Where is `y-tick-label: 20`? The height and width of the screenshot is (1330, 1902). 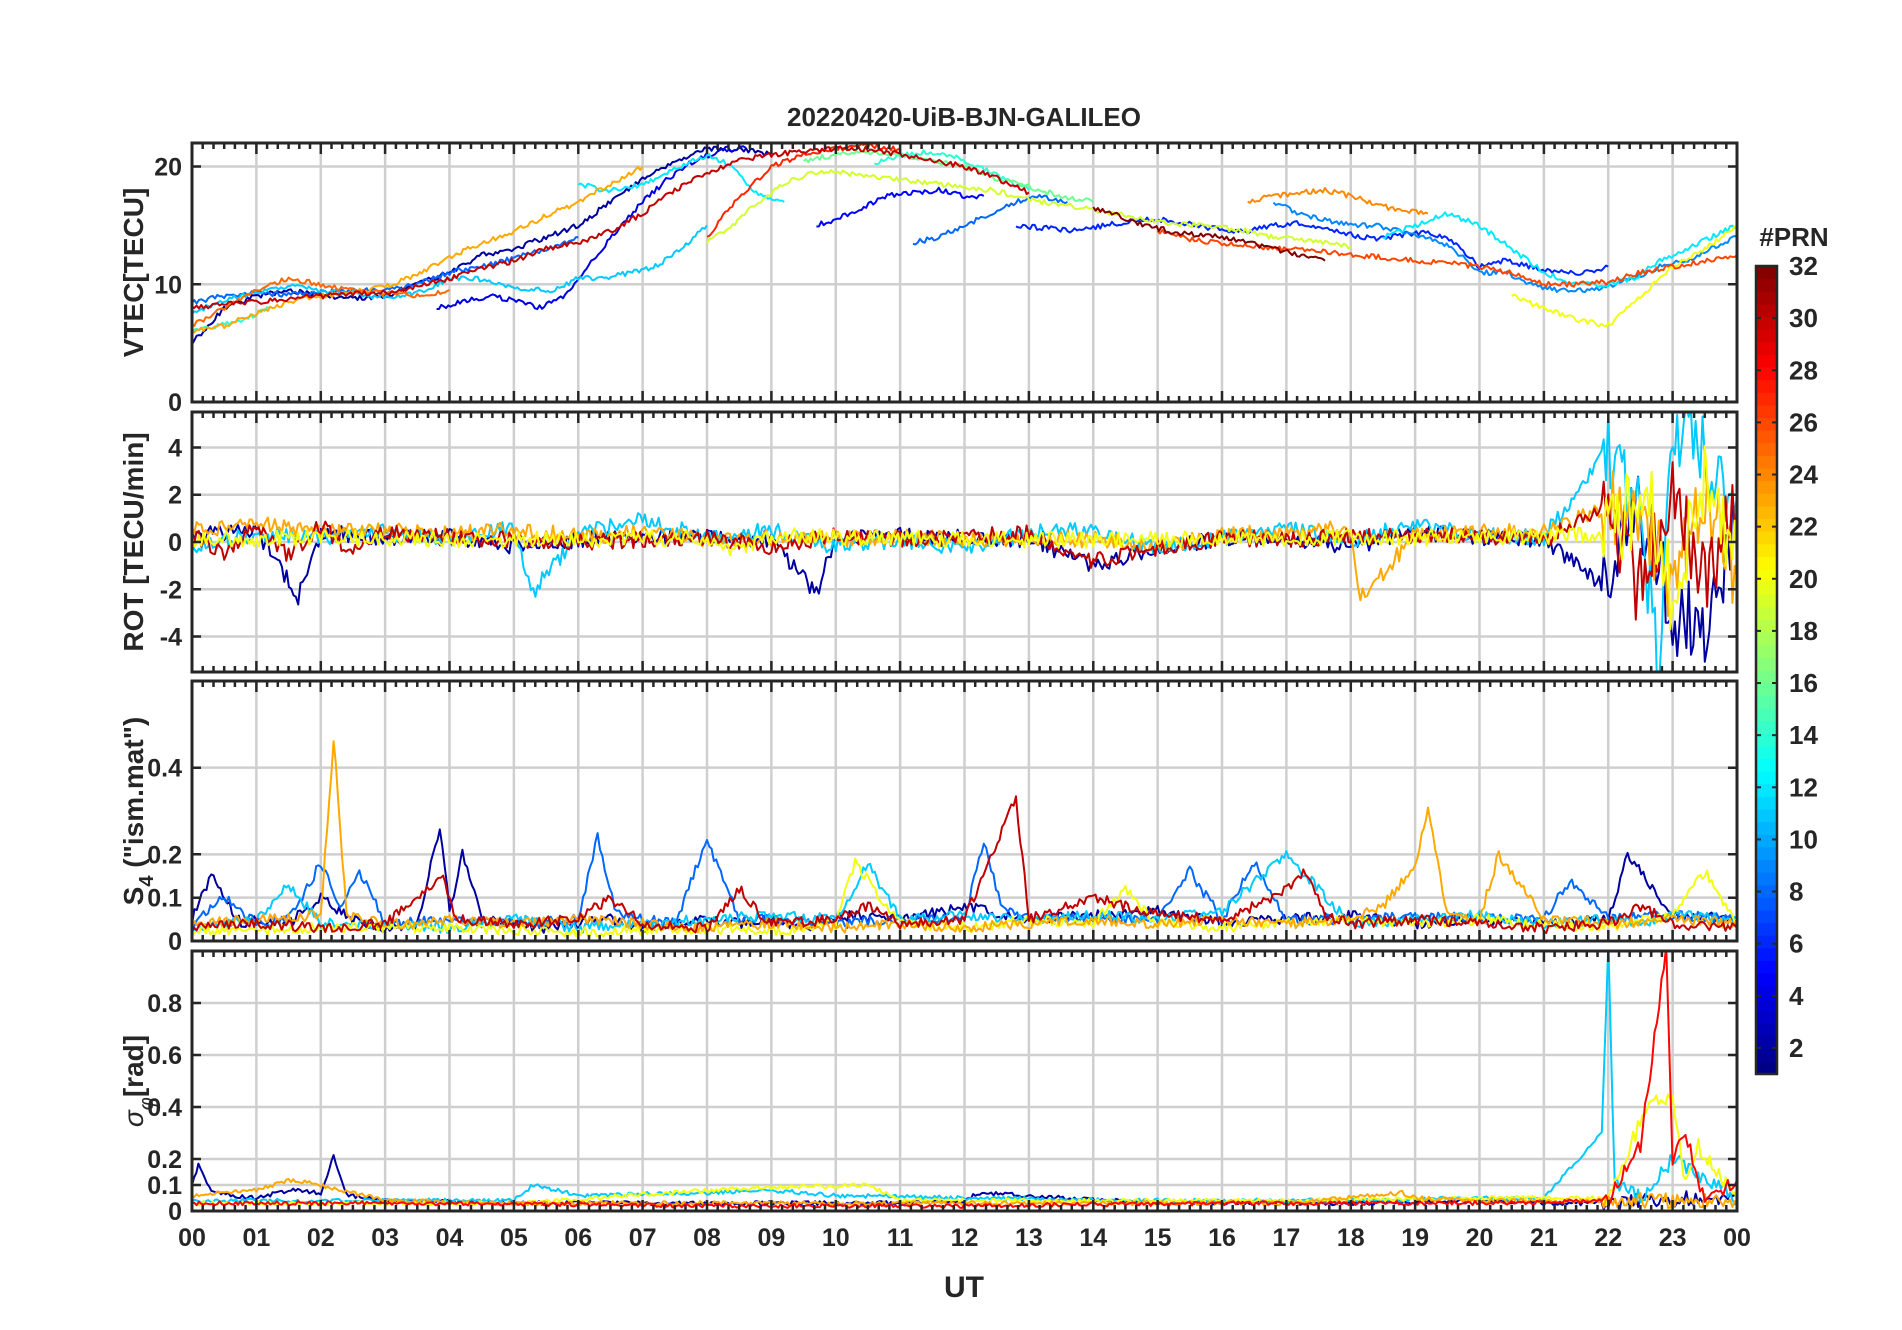 y-tick-label: 20 is located at coordinates (168, 168).